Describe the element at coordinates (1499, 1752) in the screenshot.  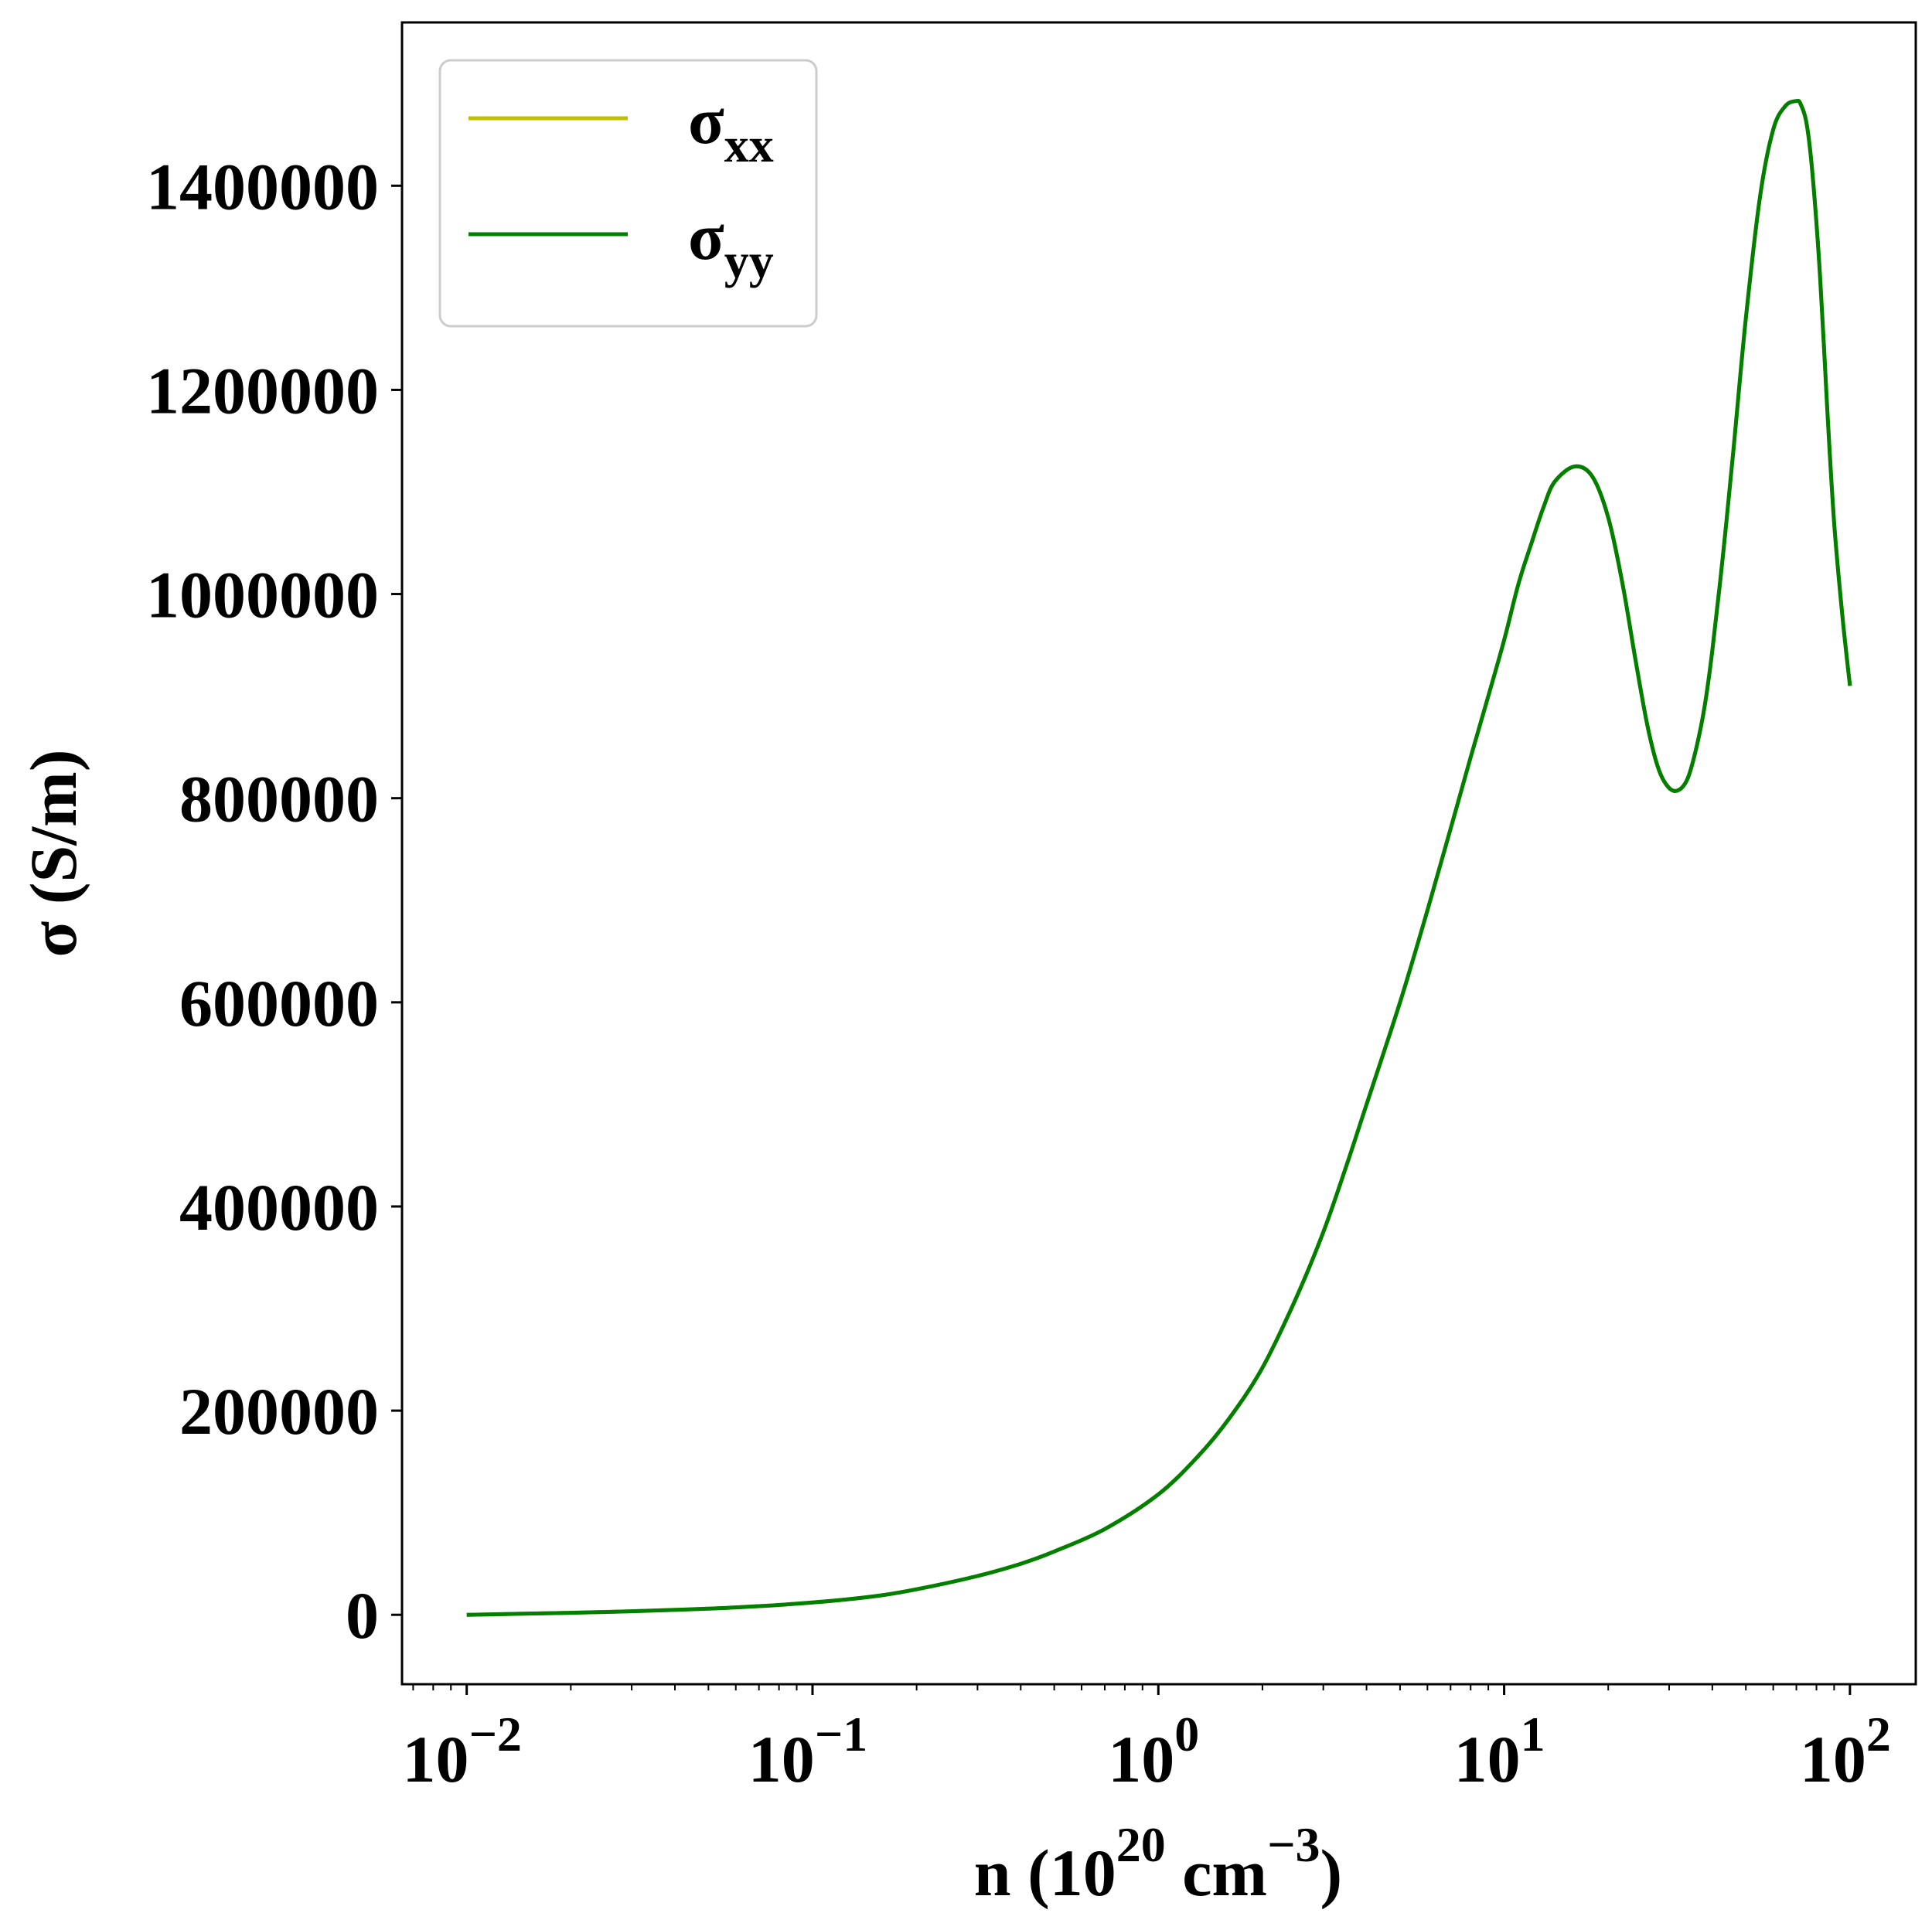
I see `x-tick-label-3: 10¹` at that location.